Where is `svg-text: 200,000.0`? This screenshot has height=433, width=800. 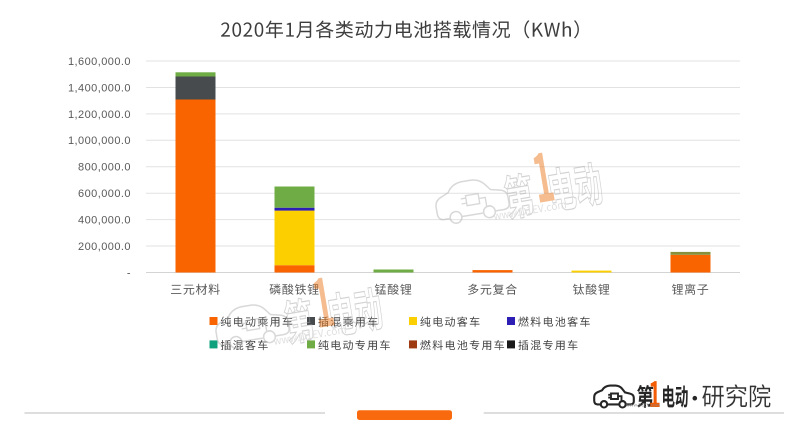 svg-text: 200,000.0 is located at coordinates (104, 247).